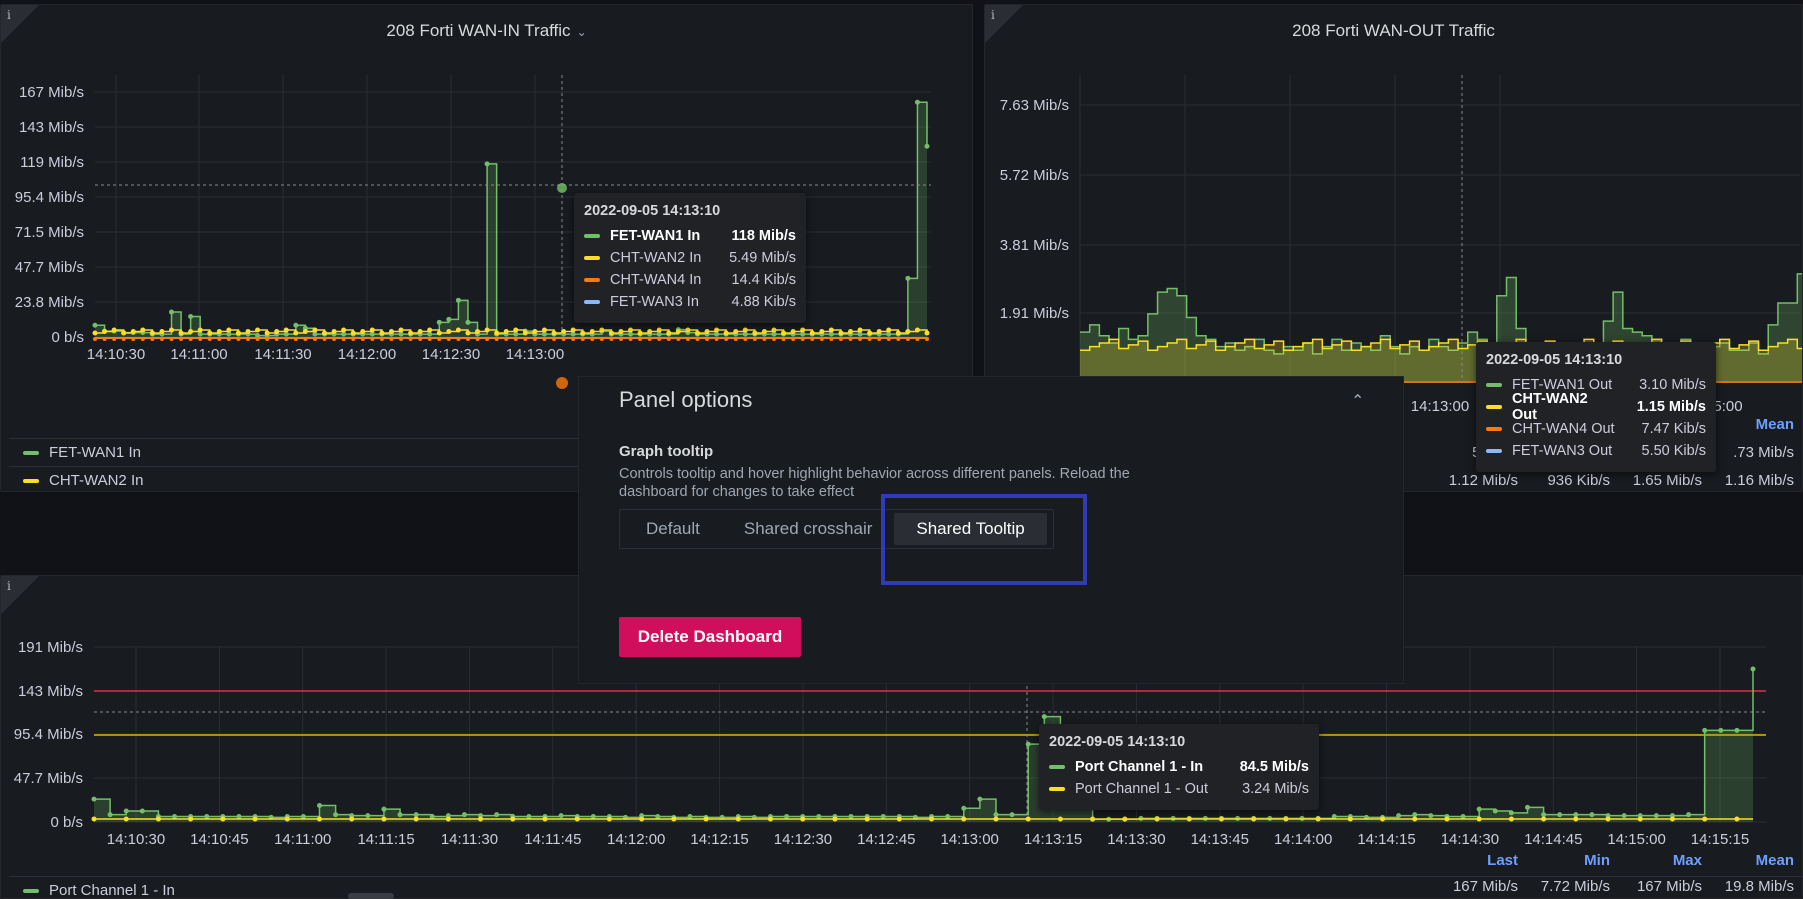 The image size is (1803, 899). What do you see at coordinates (1774, 860) in the screenshot?
I see `legend-header-col: Mean` at bounding box center [1774, 860].